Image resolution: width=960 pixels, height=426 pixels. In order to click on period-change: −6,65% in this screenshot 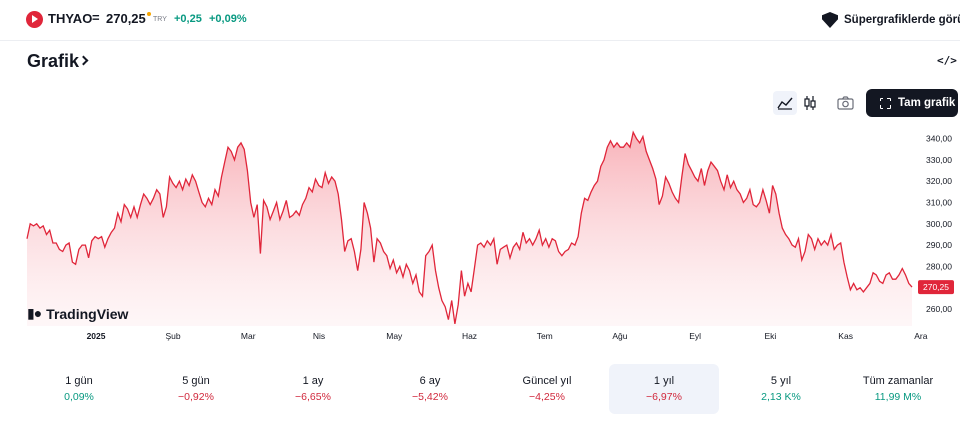, I will do `click(313, 397)`.